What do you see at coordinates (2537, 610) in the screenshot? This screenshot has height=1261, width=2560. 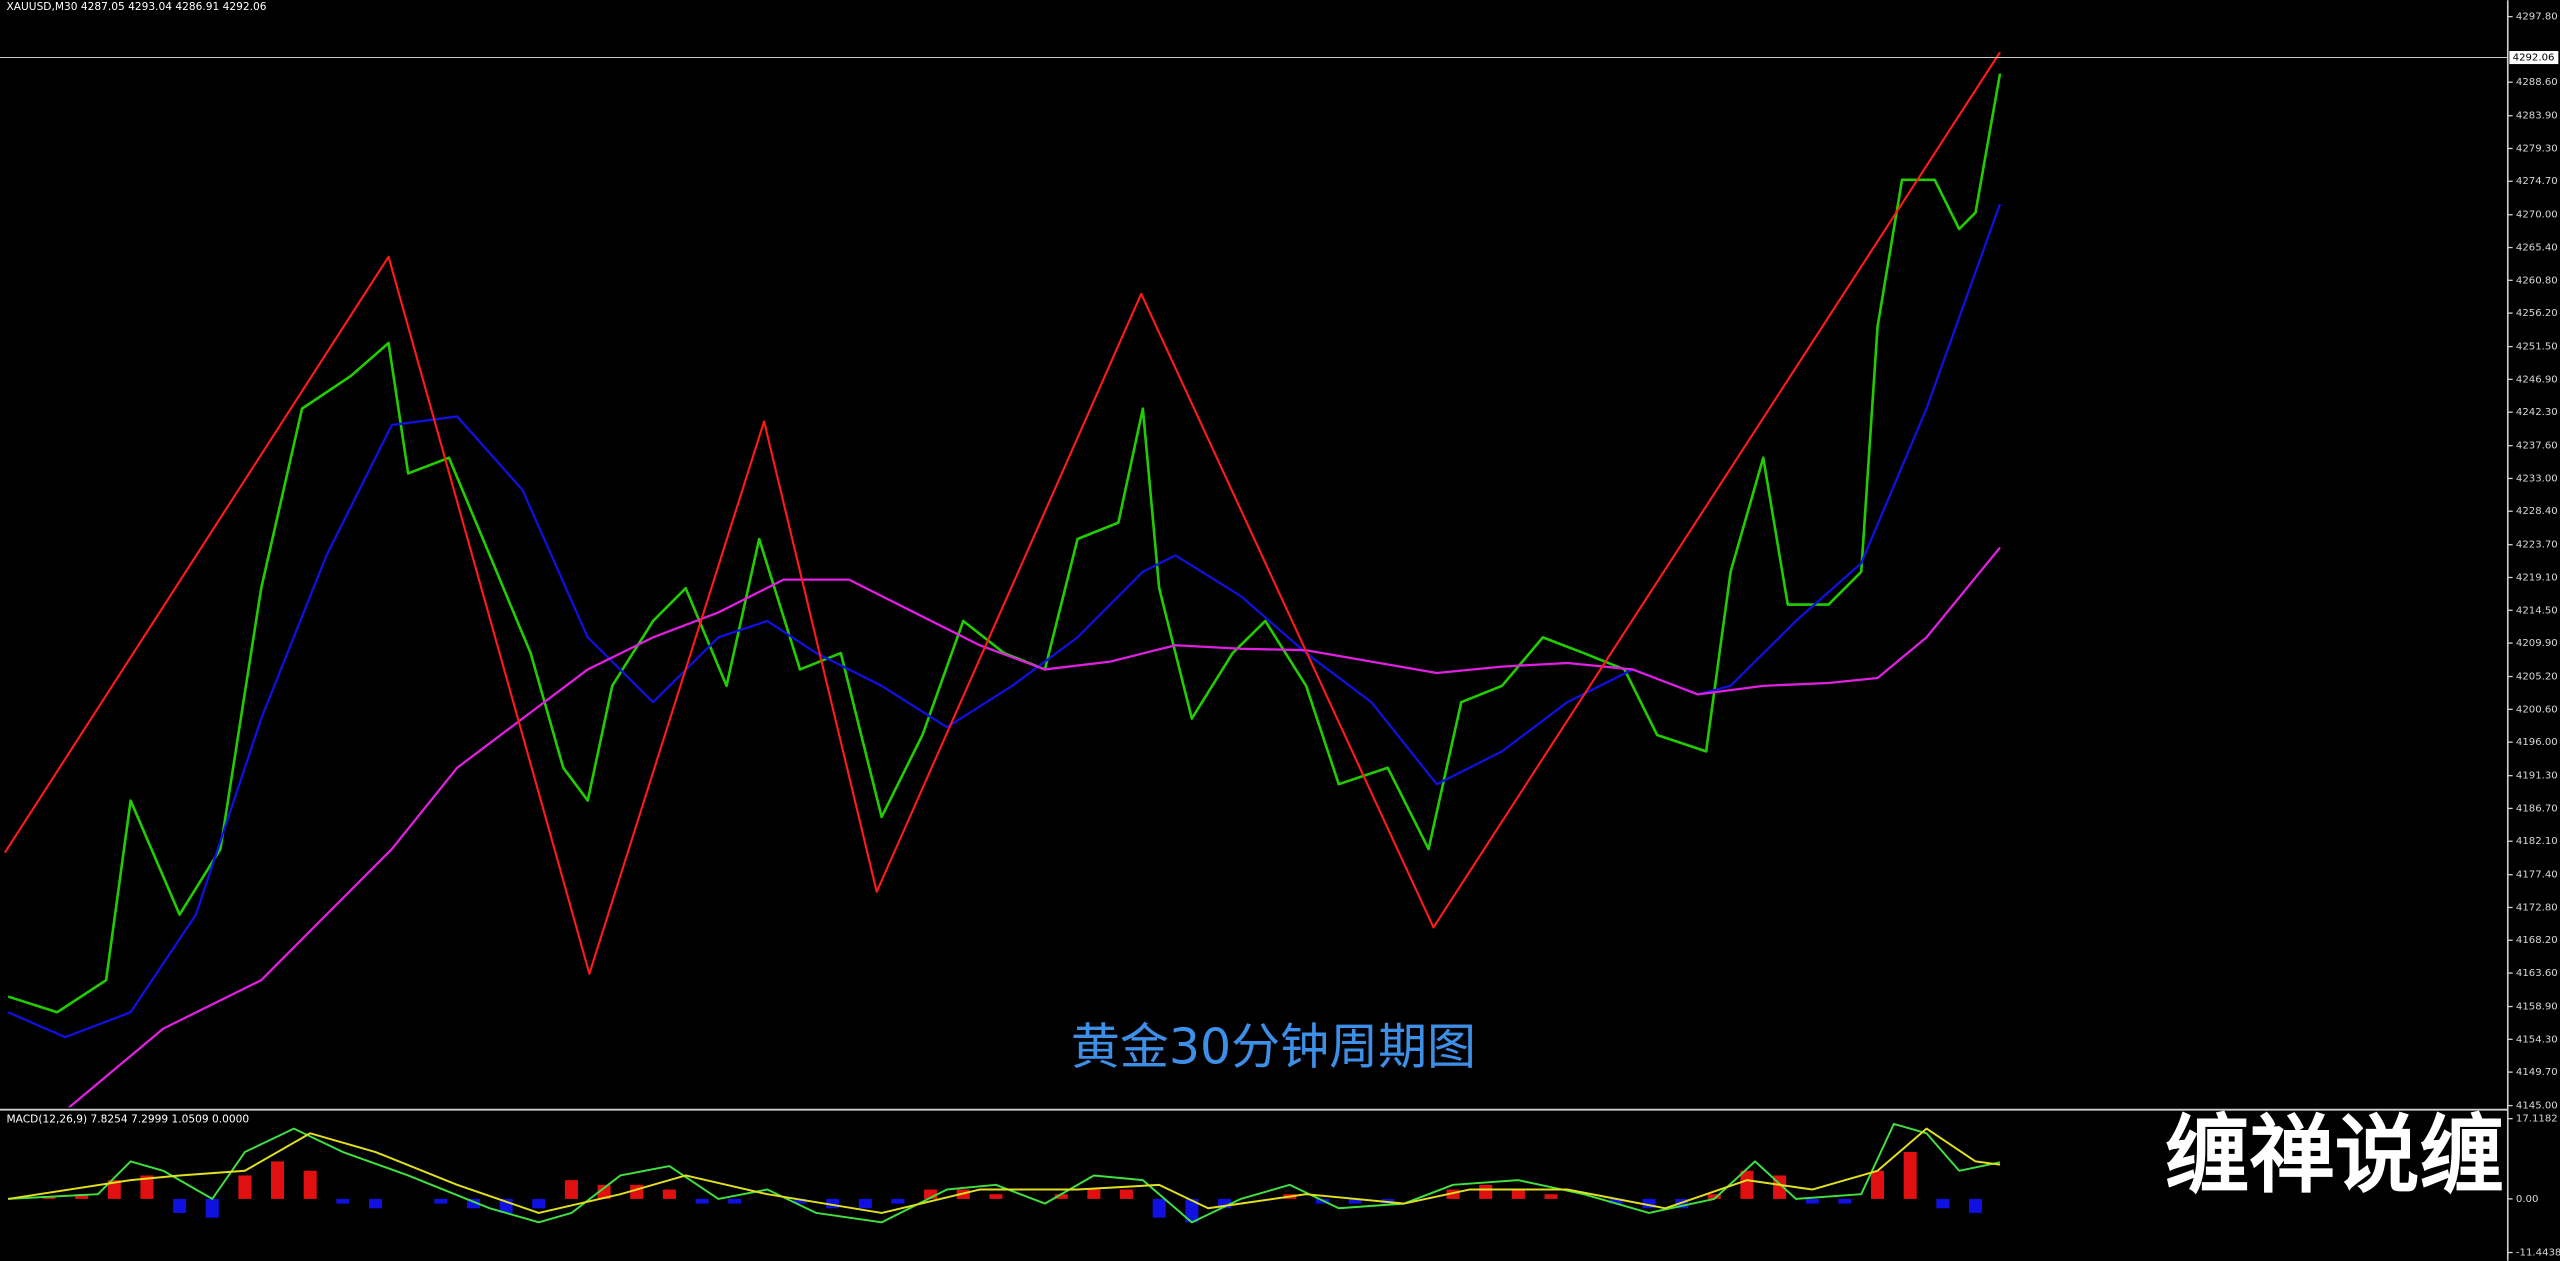 I see `y-tick-label: 4214.50` at bounding box center [2537, 610].